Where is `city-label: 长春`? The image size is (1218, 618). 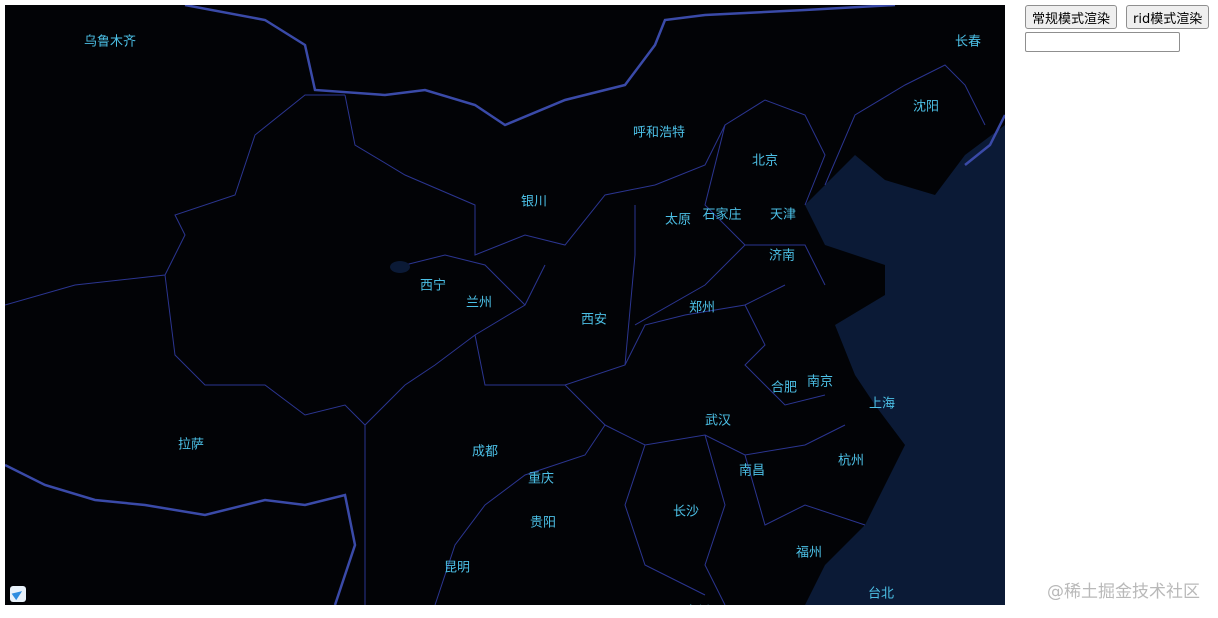 city-label: 长春 is located at coordinates (968, 42).